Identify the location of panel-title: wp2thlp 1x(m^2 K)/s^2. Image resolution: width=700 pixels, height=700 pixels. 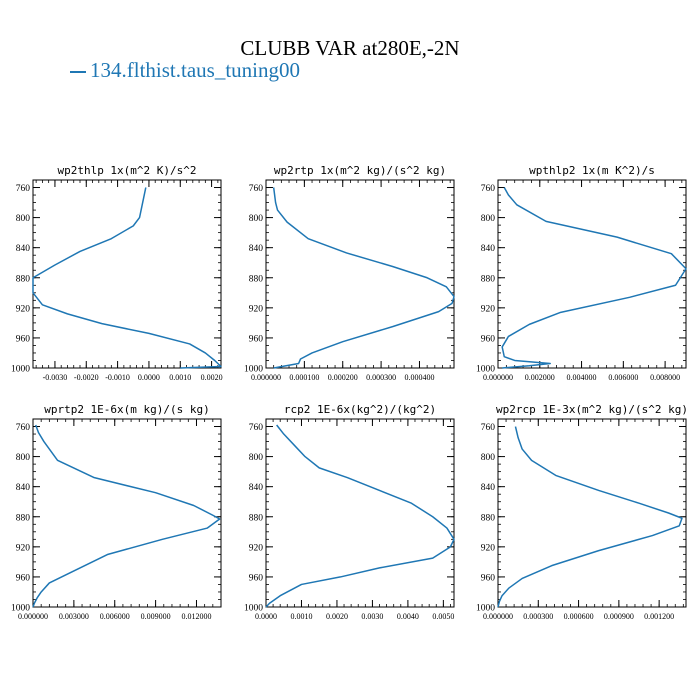
(126, 170).